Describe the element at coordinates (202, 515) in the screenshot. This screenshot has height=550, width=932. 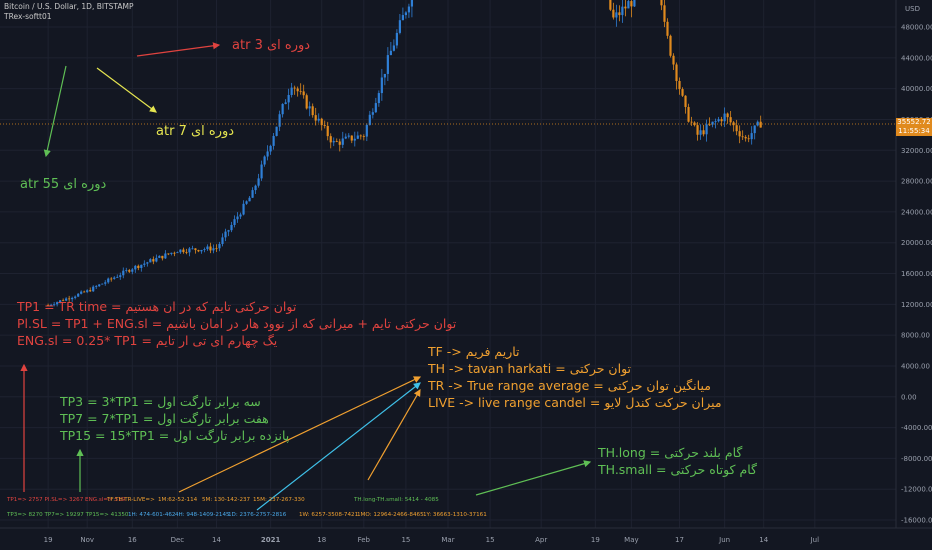
I see `table-cell: 4H: 948-1409-2145` at that location.